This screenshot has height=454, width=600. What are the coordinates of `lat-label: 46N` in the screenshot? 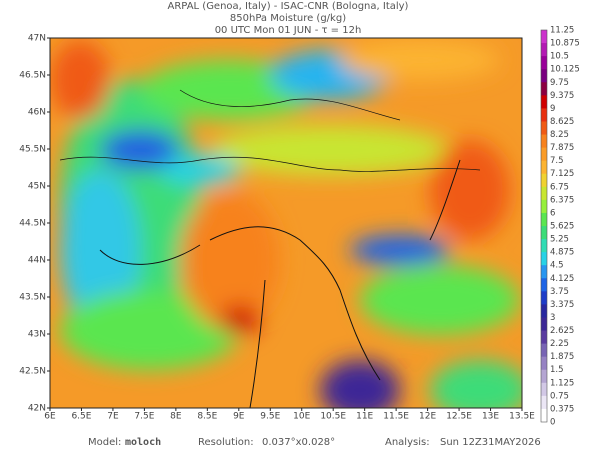 It's located at (37, 113).